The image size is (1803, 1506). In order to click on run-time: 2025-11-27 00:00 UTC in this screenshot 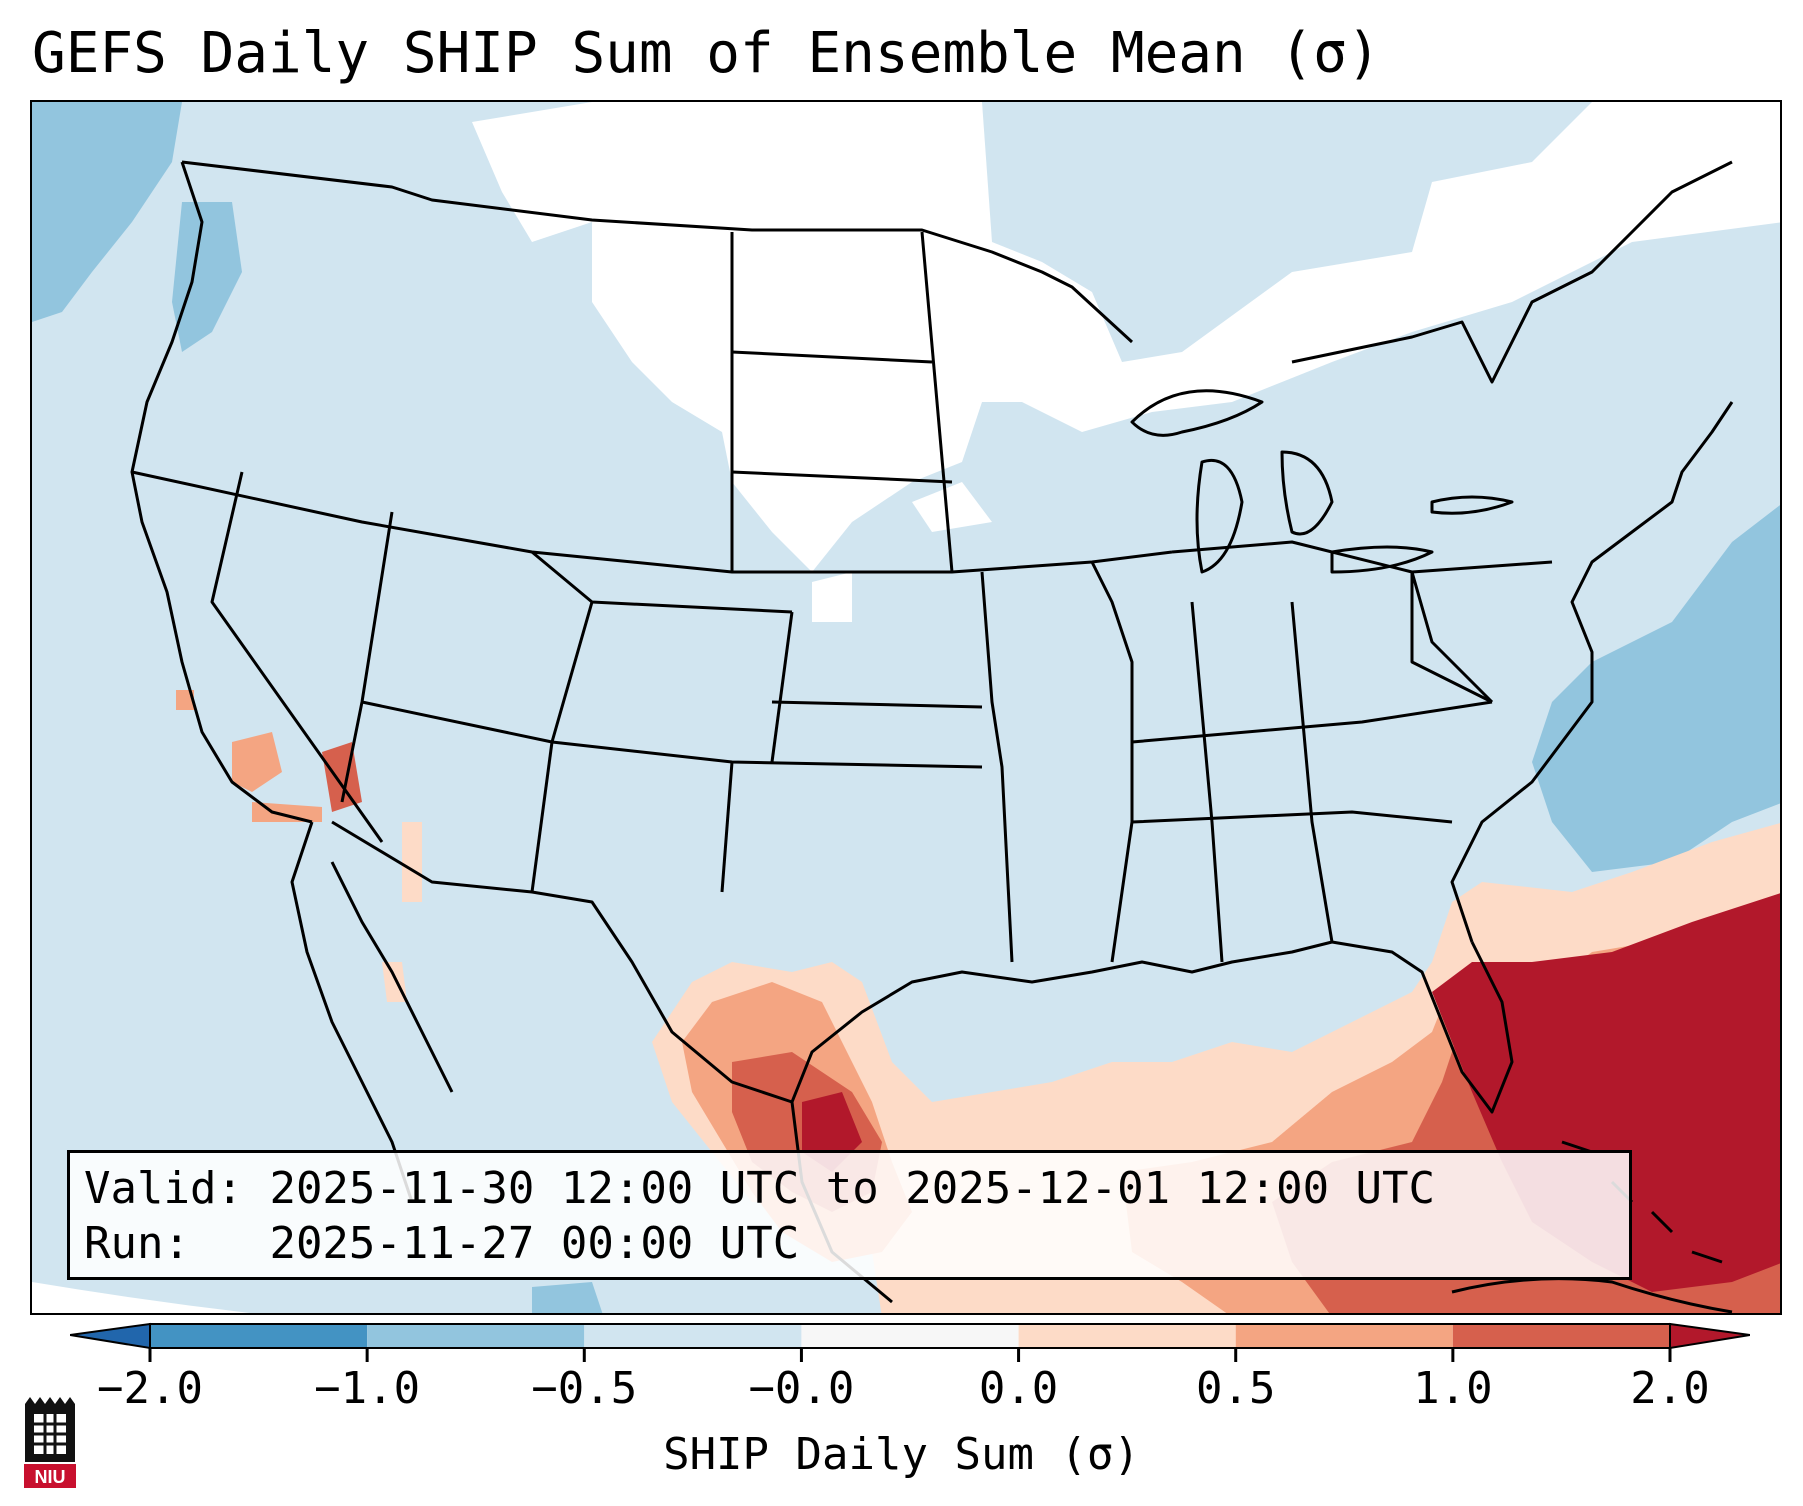, I will do `click(534, 1243)`.